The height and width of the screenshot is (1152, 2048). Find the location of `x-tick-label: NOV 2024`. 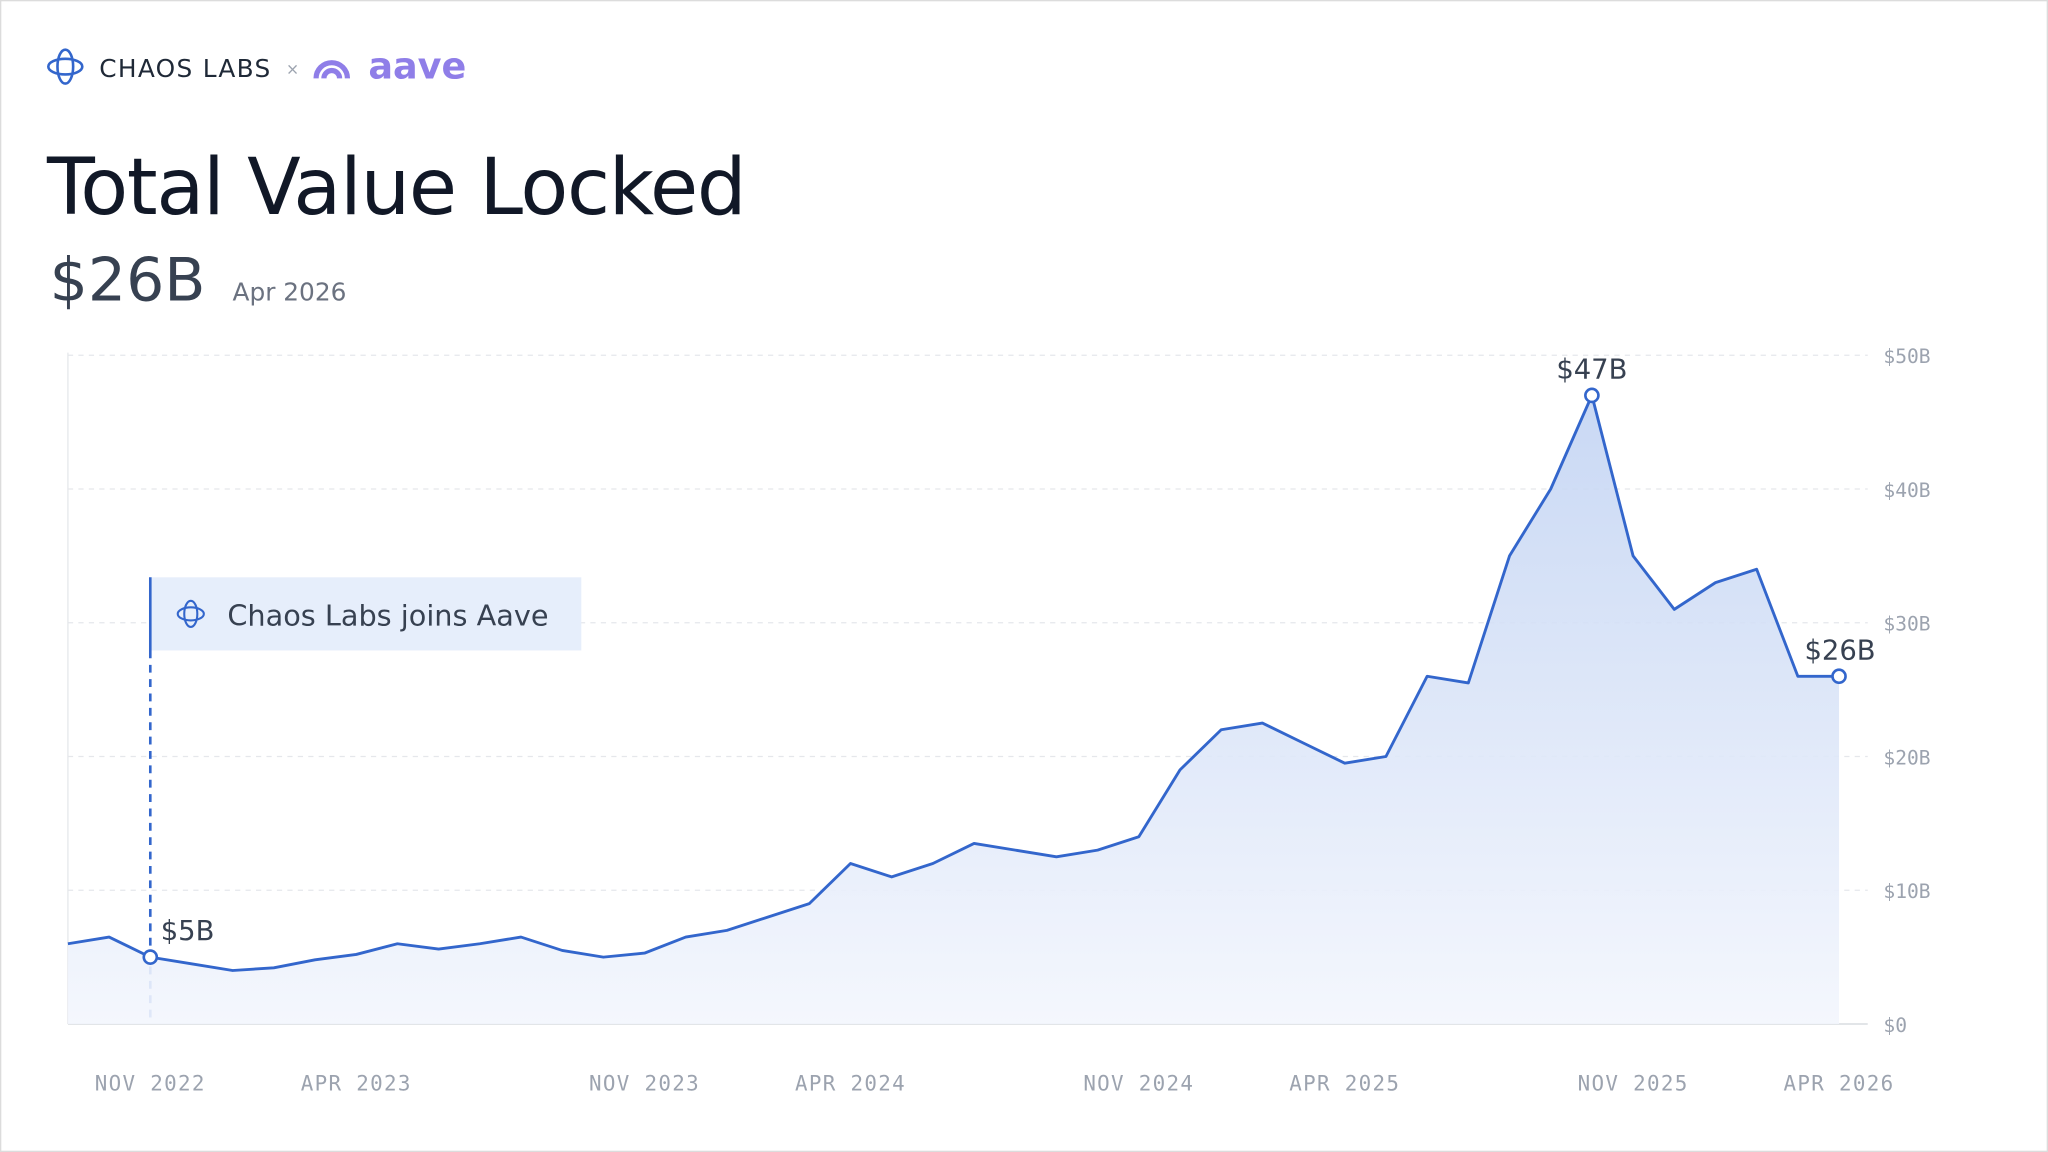

x-tick-label: NOV 2024 is located at coordinates (1138, 1084).